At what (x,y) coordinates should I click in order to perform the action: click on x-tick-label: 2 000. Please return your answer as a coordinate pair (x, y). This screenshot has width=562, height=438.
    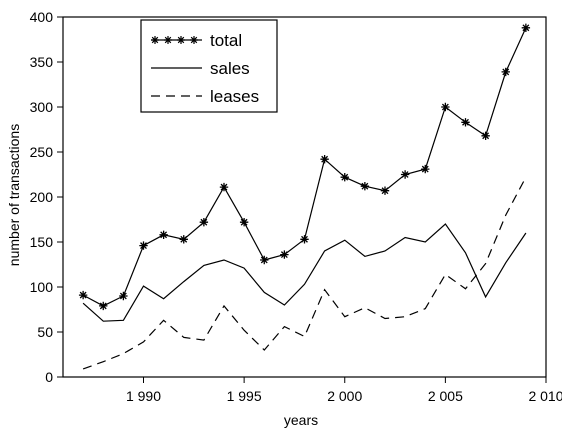
    Looking at the image, I should click on (344, 396).